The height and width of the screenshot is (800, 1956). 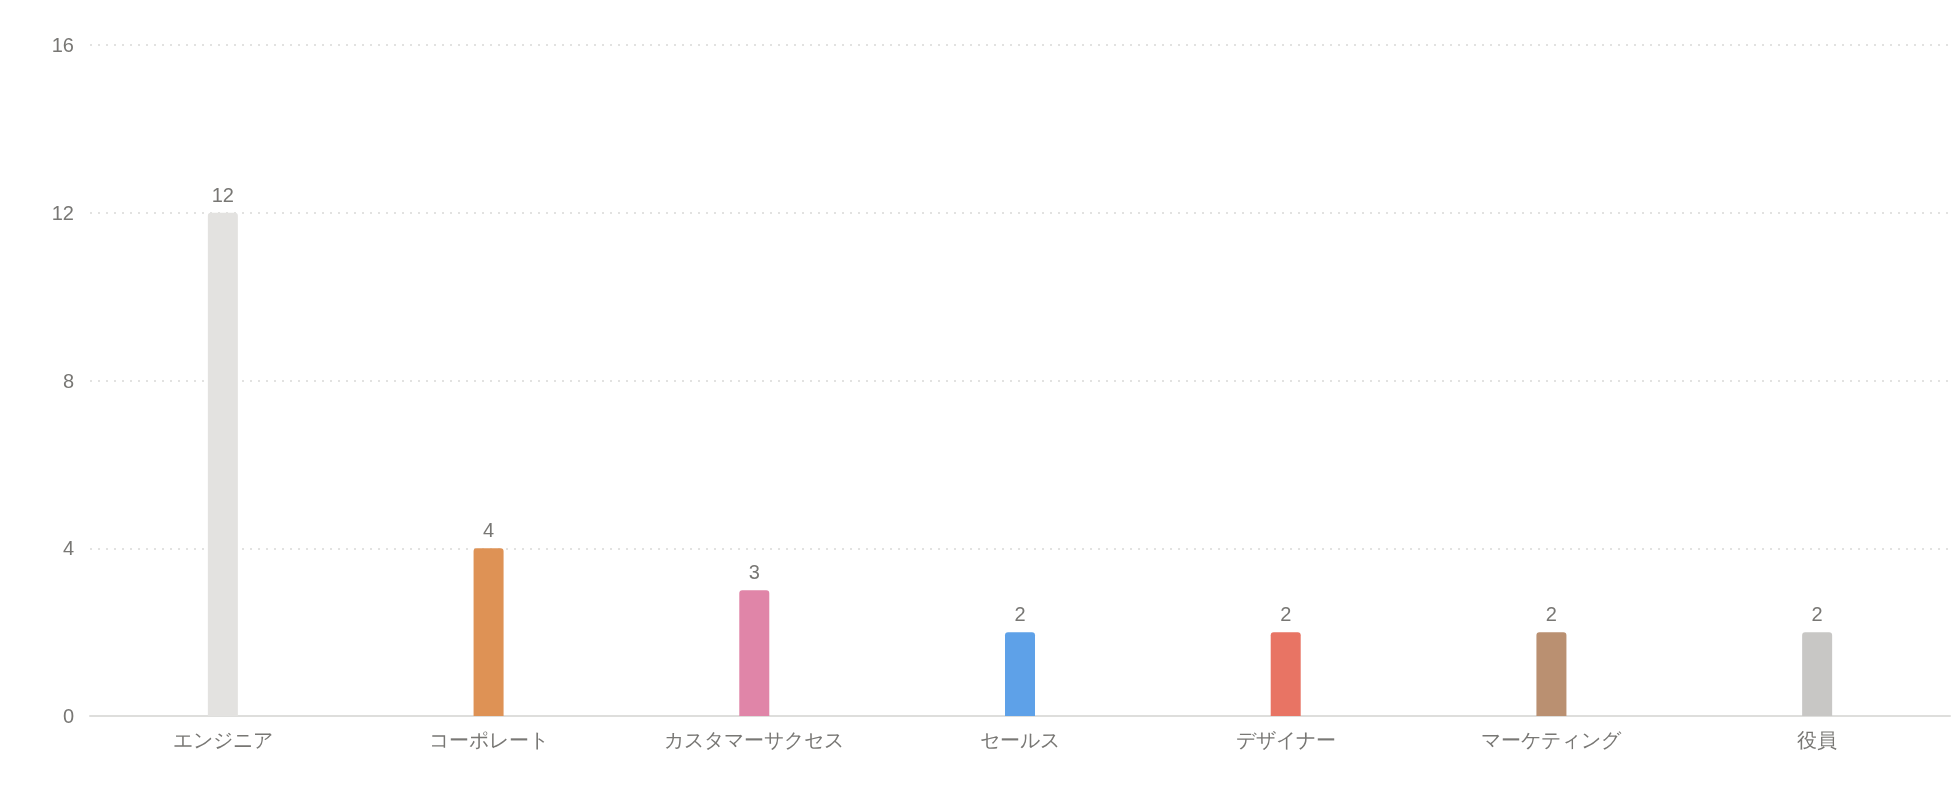 What do you see at coordinates (62, 212) in the screenshot?
I see `y-tick-label: 12` at bounding box center [62, 212].